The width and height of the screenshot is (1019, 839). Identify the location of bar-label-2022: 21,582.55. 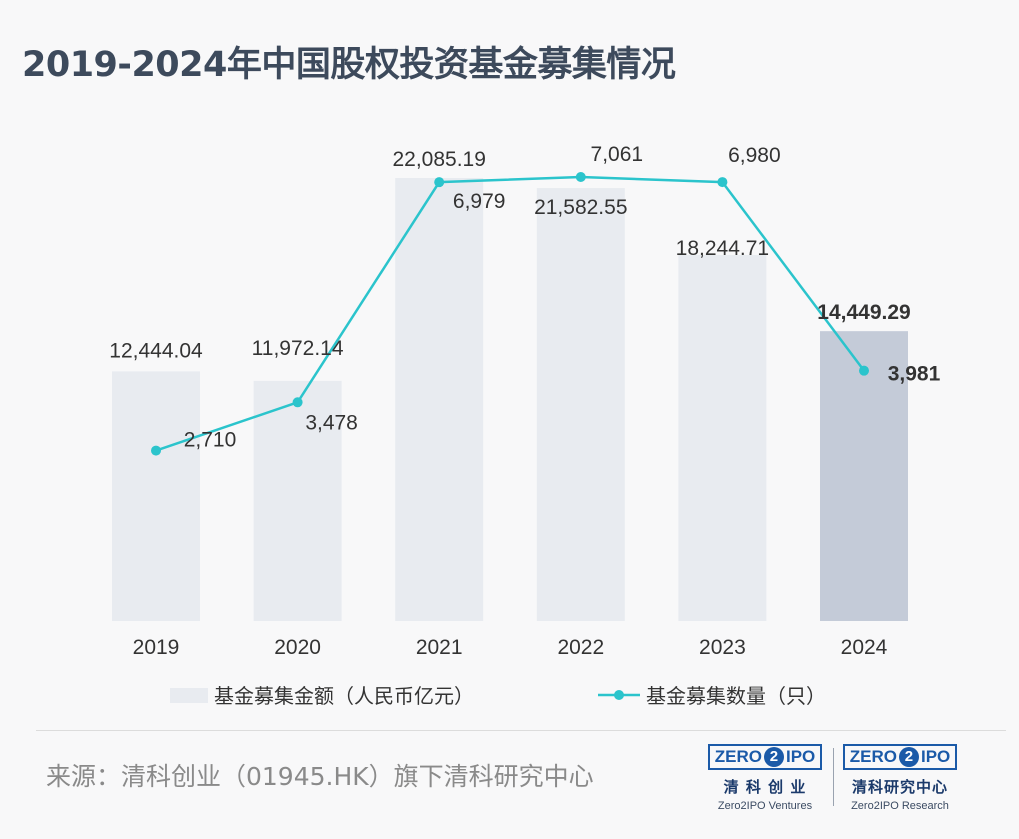
(580, 207).